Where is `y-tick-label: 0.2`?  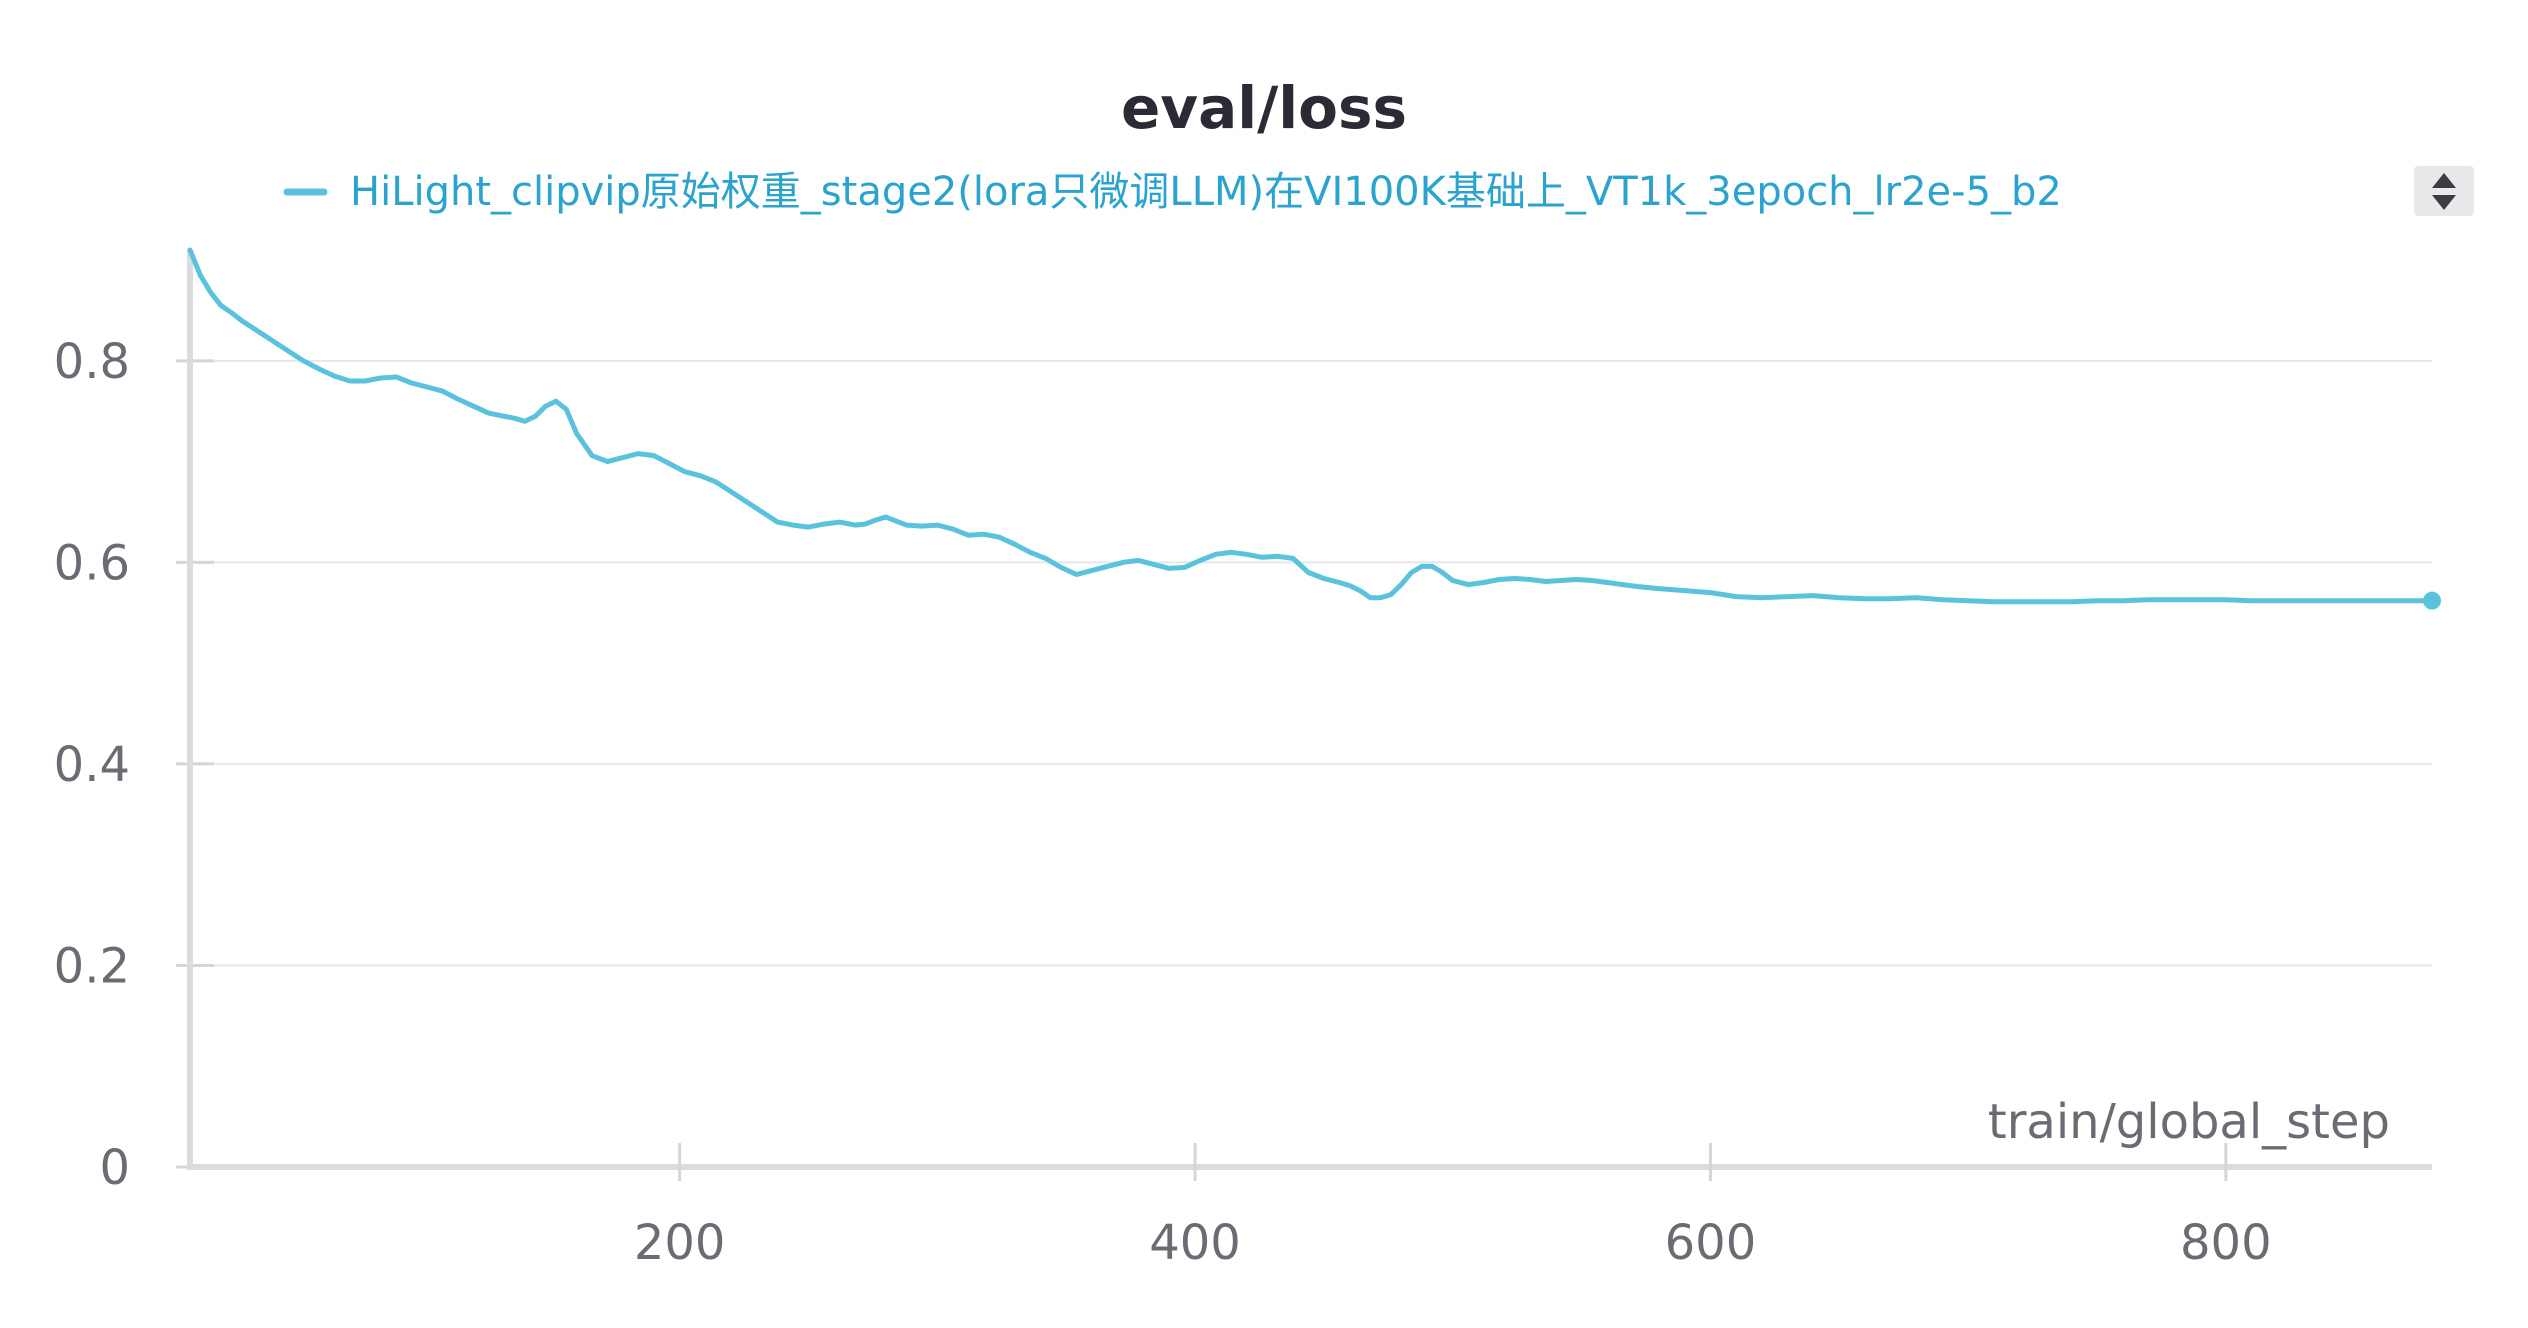 y-tick-label: 0.2 is located at coordinates (92, 966).